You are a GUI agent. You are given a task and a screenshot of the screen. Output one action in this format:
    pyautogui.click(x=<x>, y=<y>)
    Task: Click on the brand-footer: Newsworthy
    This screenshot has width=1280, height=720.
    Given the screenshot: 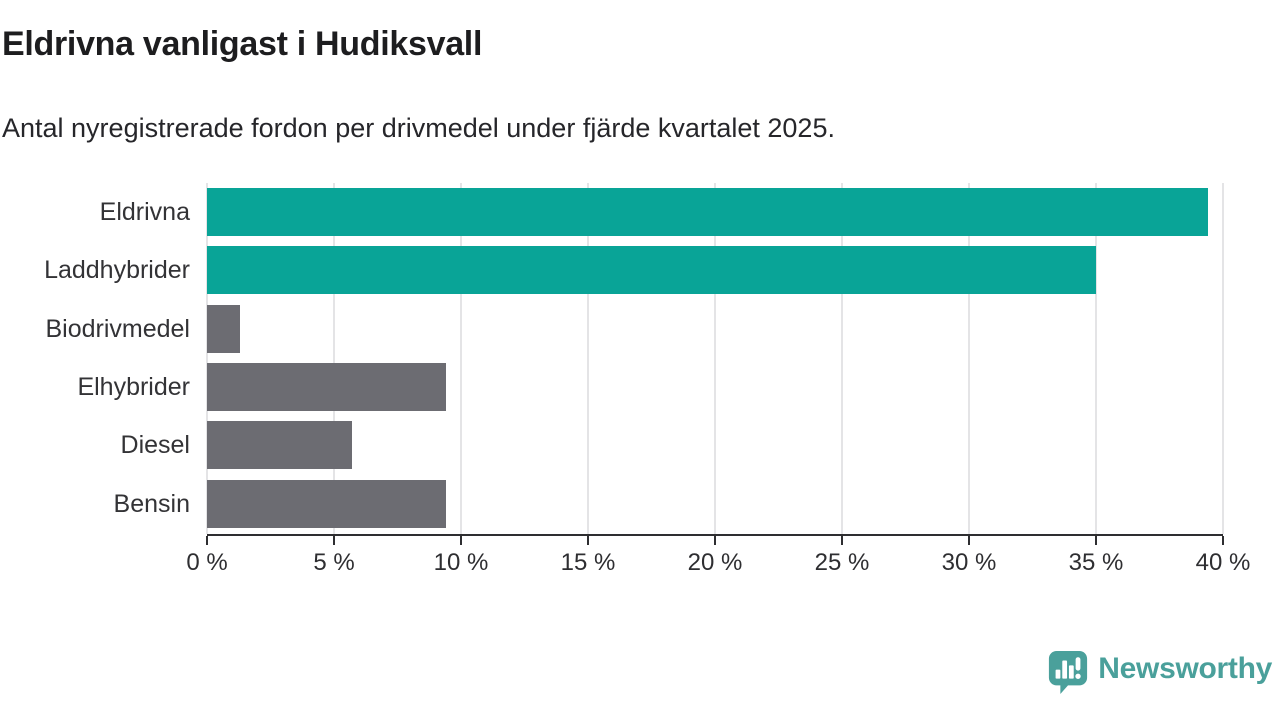 What is the action you would take?
    pyautogui.click(x=1159, y=672)
    